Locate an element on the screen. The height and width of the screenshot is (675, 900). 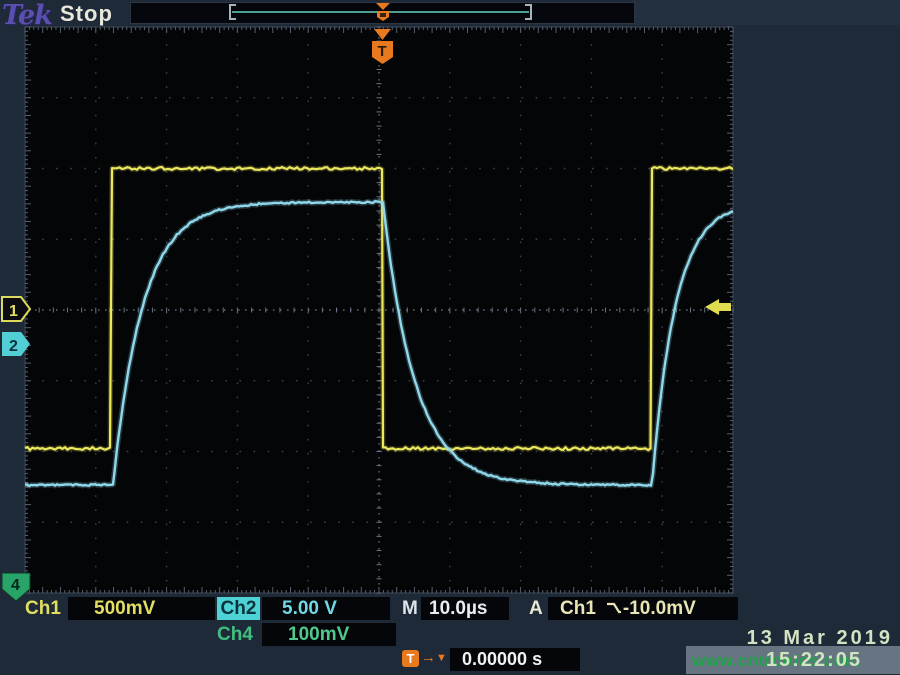
top-right-strip is located at coordinates (766, 12).